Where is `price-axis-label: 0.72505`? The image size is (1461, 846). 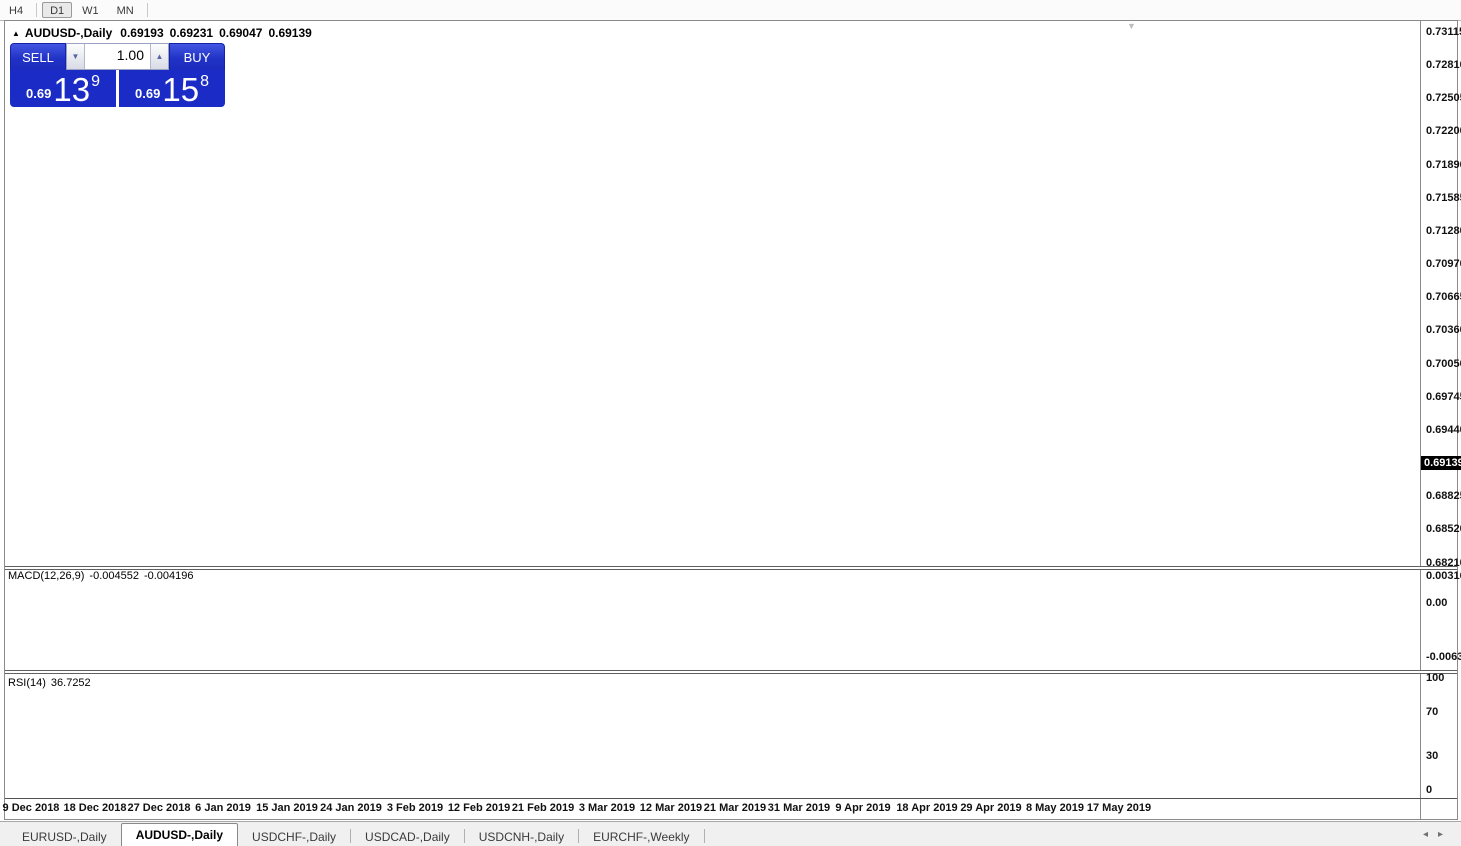 price-axis-label: 0.72505 is located at coordinates (1443, 98).